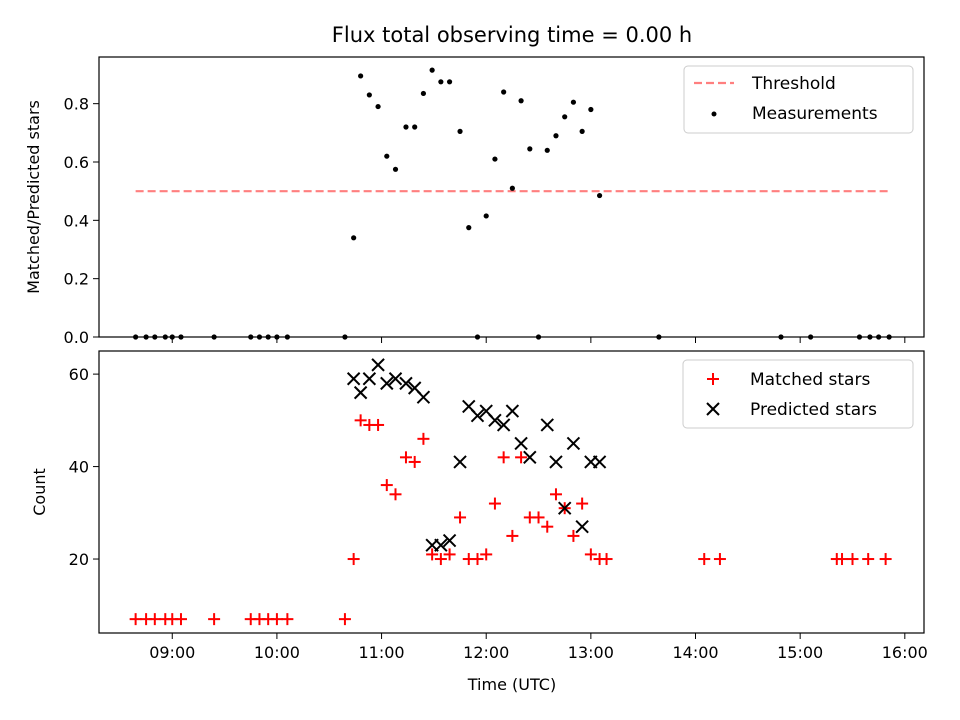  I want to click on bottom-legend: Matched stars Predicted stars, so click(798, 394).